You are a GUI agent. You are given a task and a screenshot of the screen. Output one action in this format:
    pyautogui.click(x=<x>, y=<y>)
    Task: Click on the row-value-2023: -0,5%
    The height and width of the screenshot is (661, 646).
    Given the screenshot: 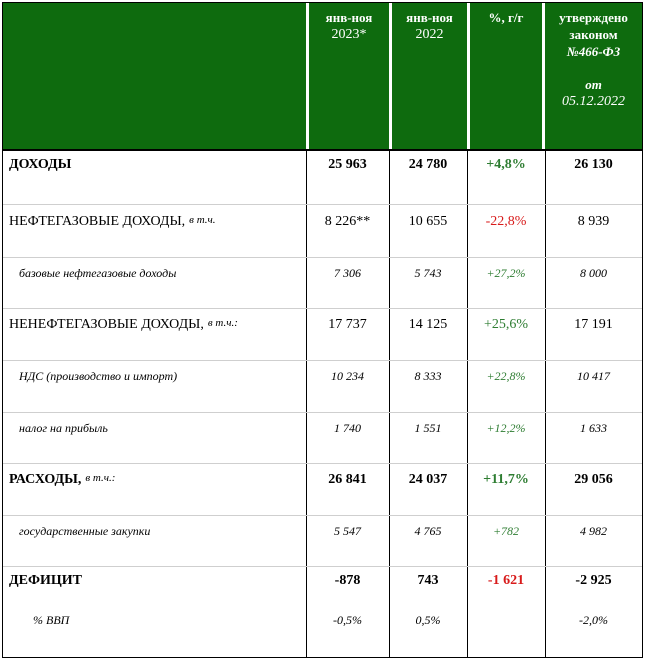 What is the action you would take?
    pyautogui.click(x=347, y=620)
    